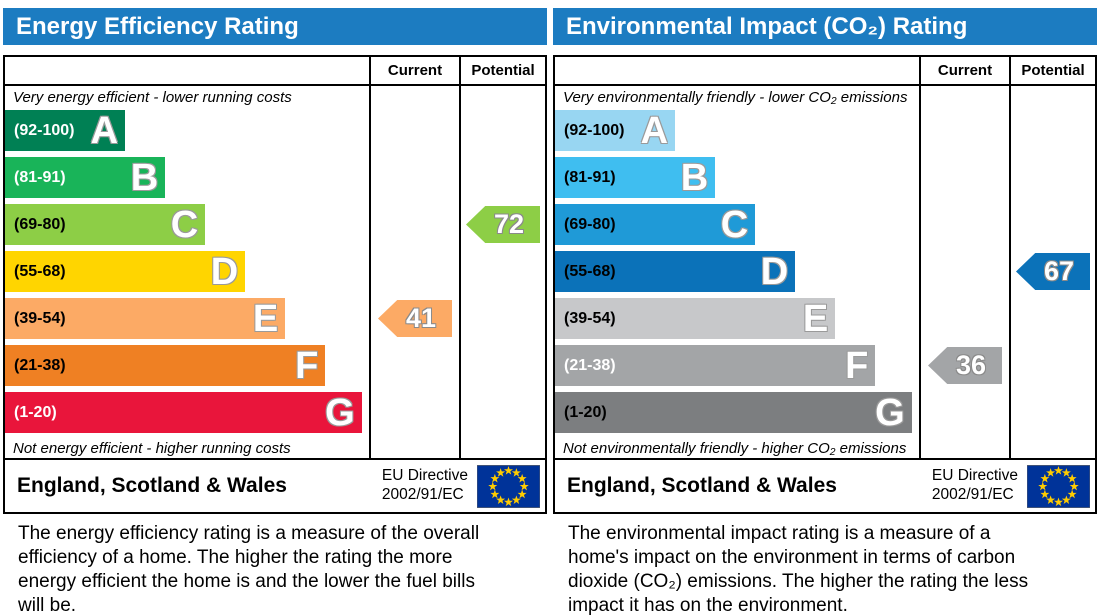 The width and height of the screenshot is (1100, 616). I want to click on band-a: (92-100) A, so click(65, 130).